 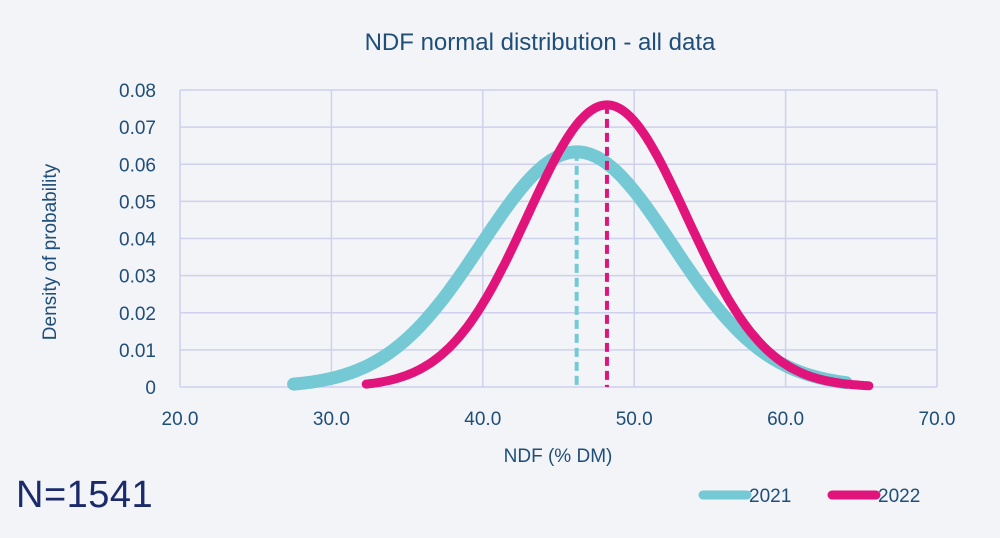 What do you see at coordinates (331, 419) in the screenshot?
I see `x-tick-label: 30.0` at bounding box center [331, 419].